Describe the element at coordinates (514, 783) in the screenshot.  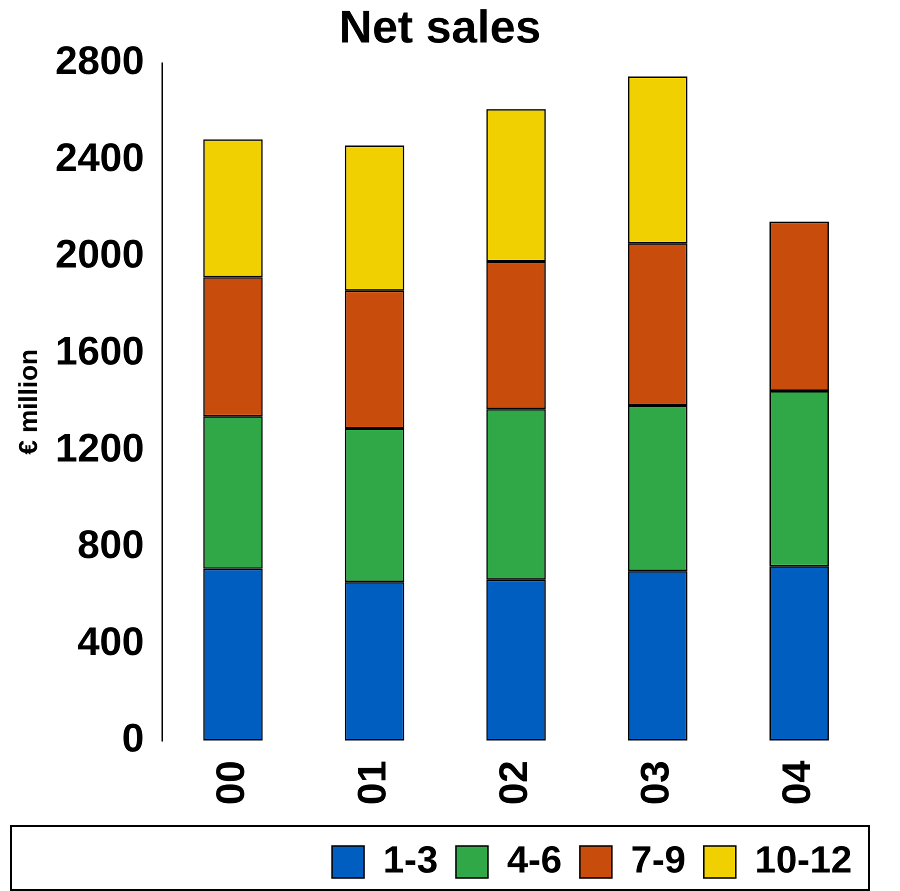
I see `x-tick-label: 02` at that location.